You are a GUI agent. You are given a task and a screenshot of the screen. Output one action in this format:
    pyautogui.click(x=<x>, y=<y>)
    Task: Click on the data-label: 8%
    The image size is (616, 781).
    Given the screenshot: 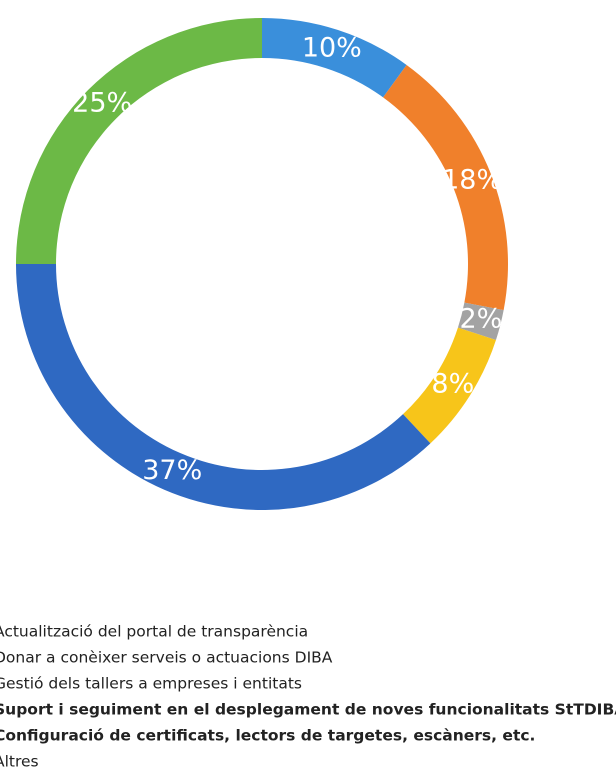 What is the action you would take?
    pyautogui.click(x=452, y=384)
    